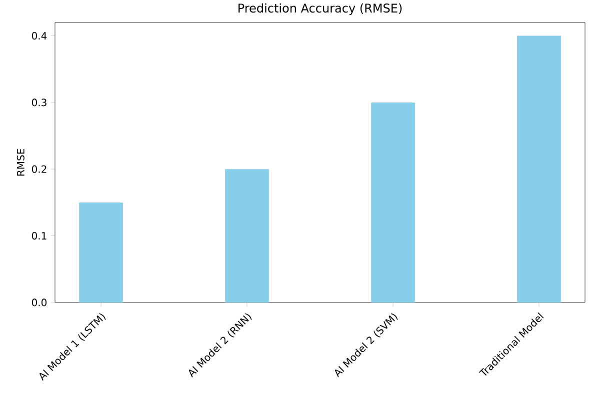  Describe the element at coordinates (39, 169) in the screenshot. I see `y-tick-label: 0.2` at that location.